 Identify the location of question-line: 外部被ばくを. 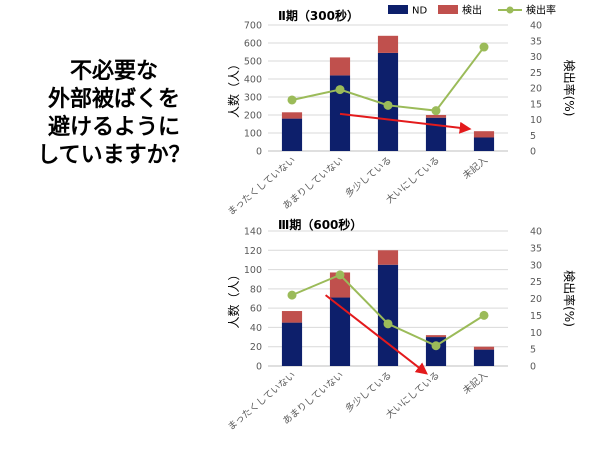
(113, 99).